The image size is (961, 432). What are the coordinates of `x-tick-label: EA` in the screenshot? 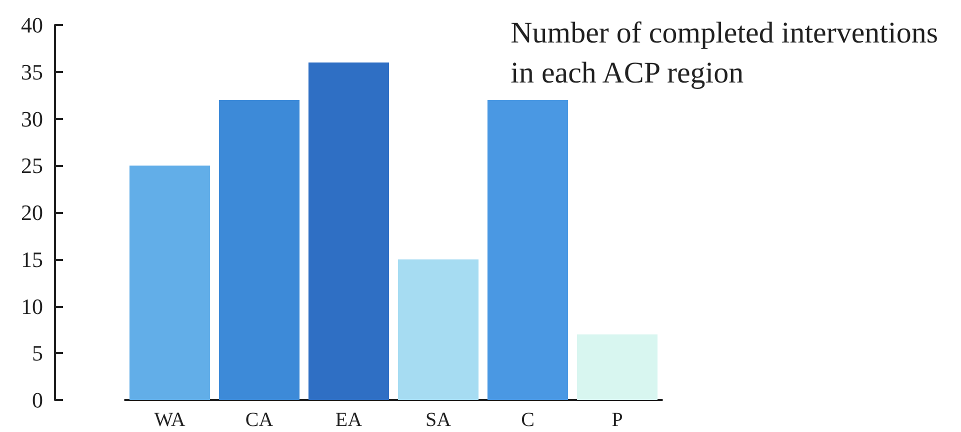 It's located at (349, 420).